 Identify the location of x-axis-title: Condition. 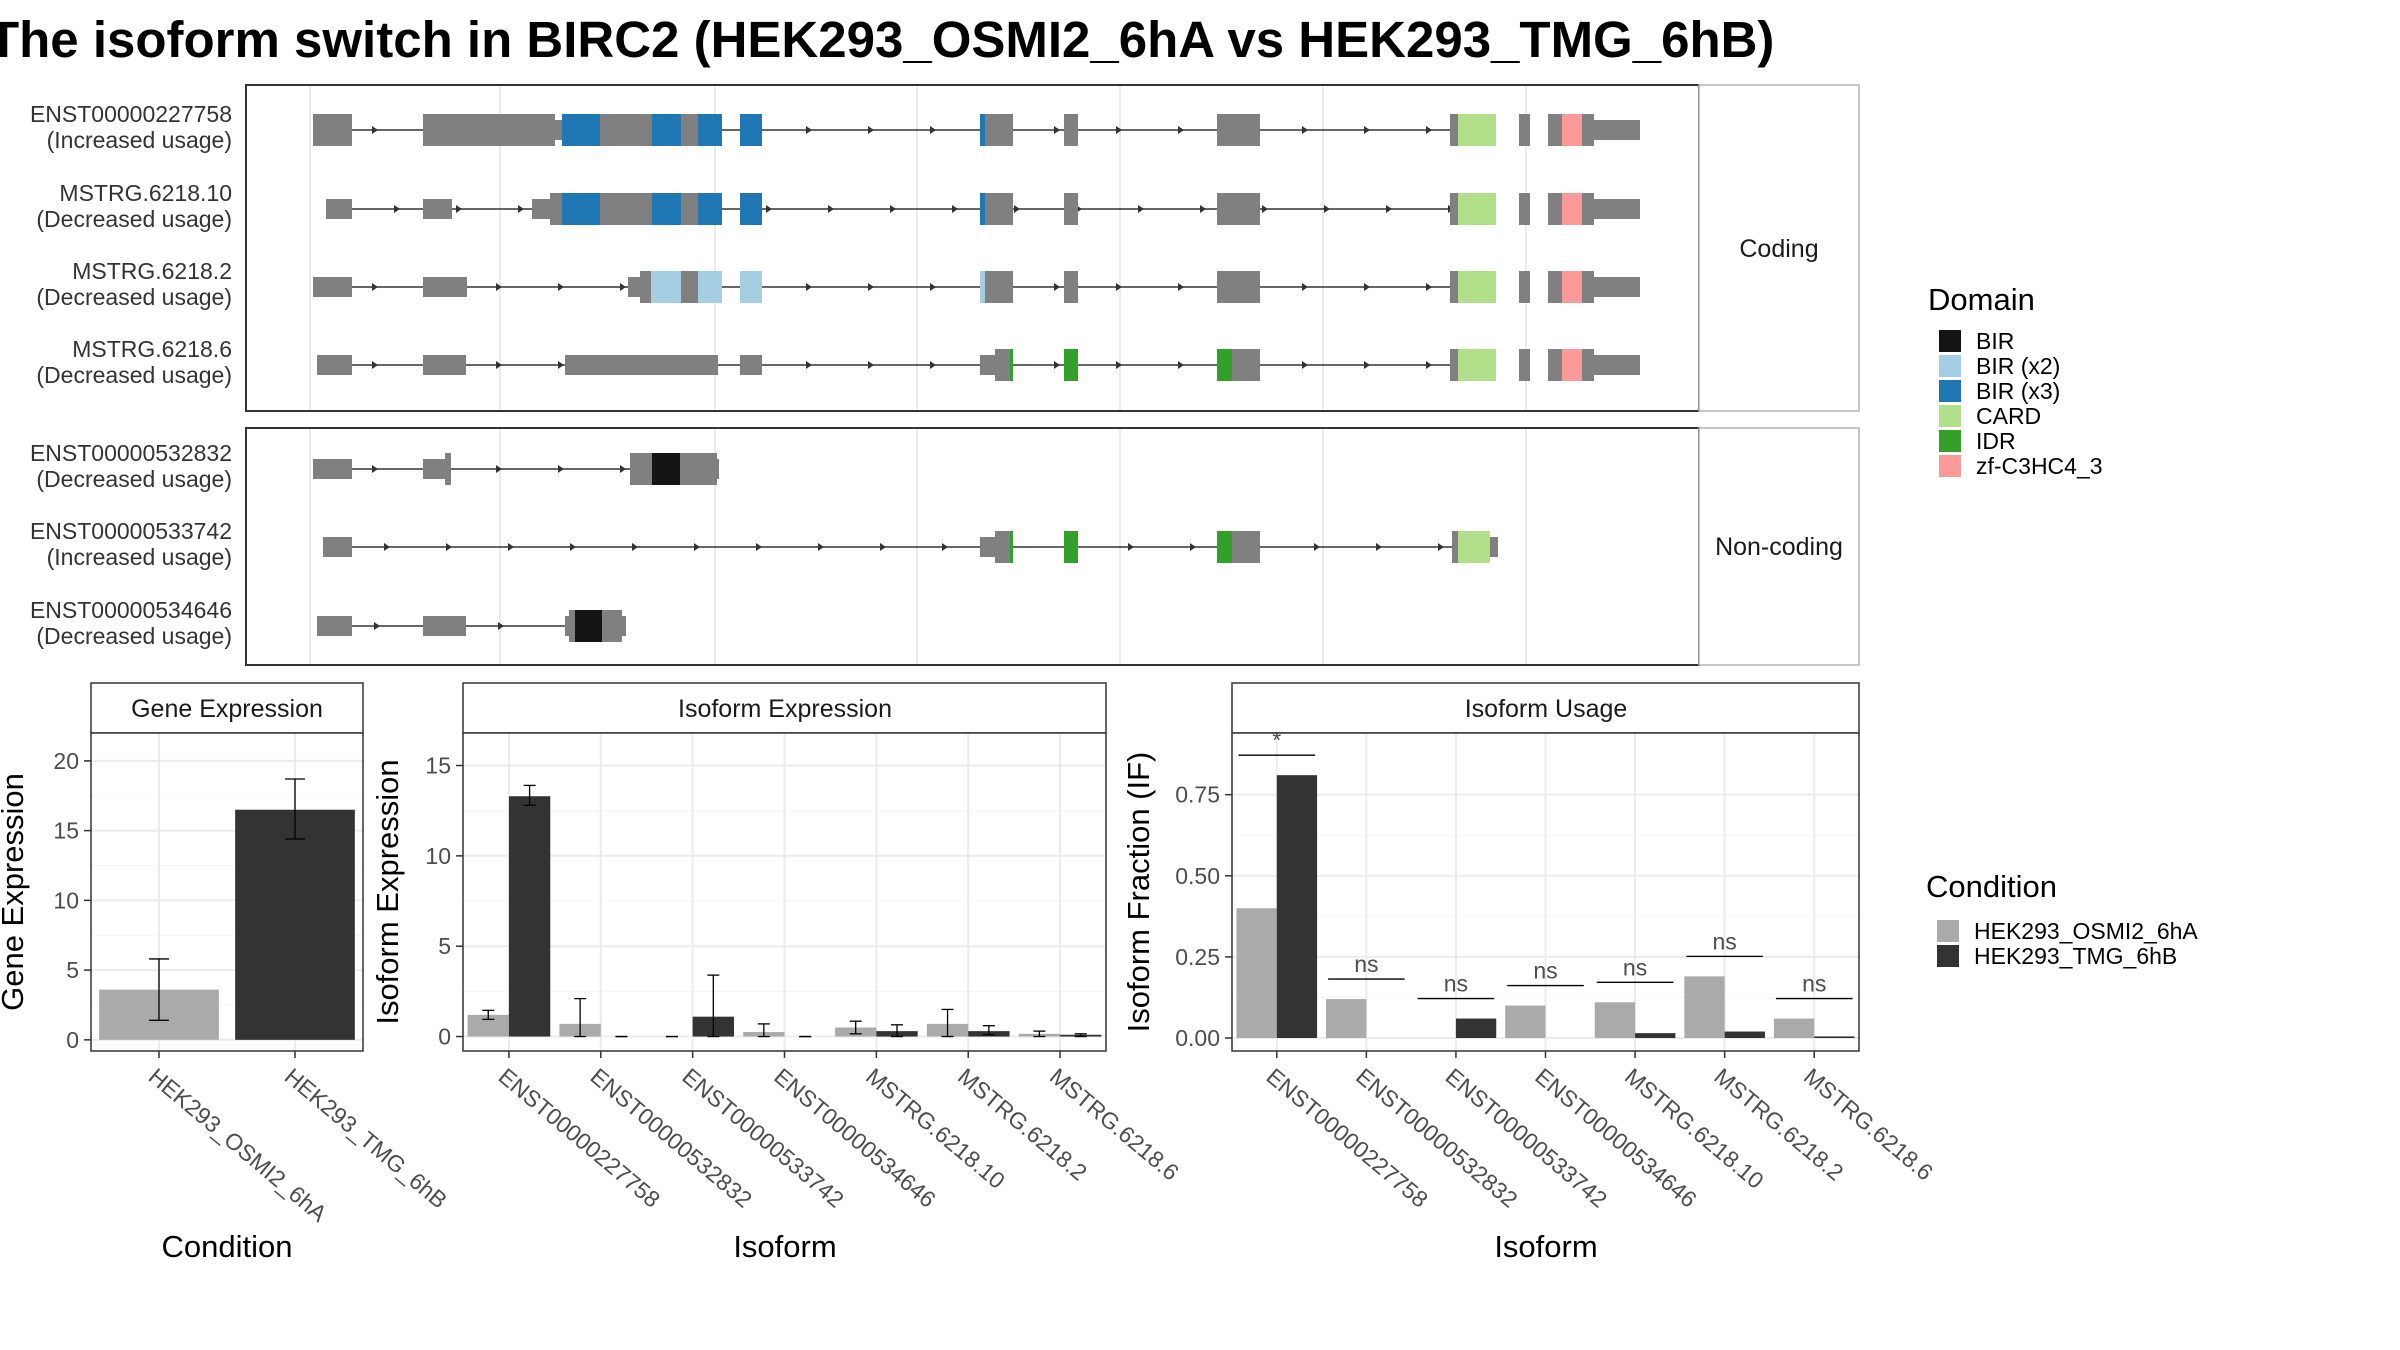
(227, 1246).